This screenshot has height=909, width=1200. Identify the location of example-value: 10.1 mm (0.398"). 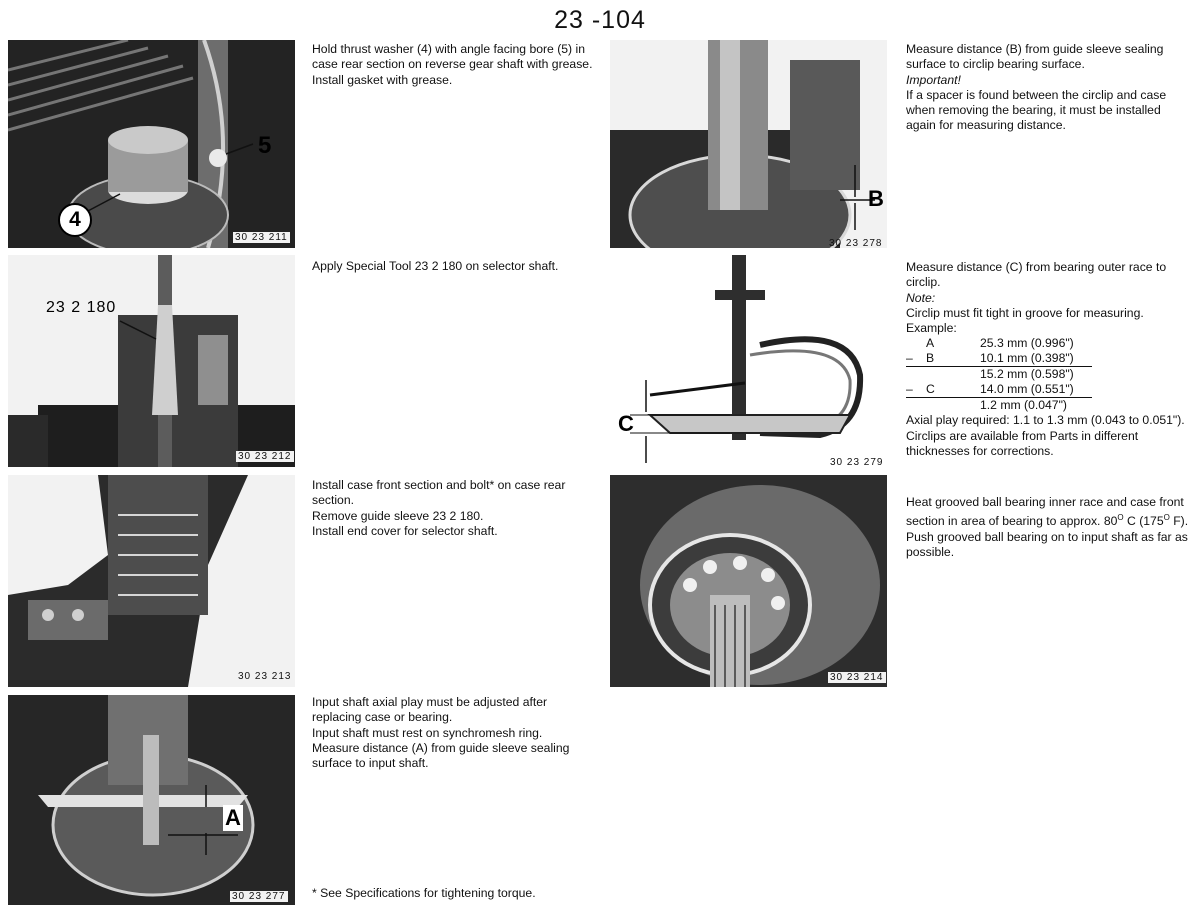
(1036, 359).